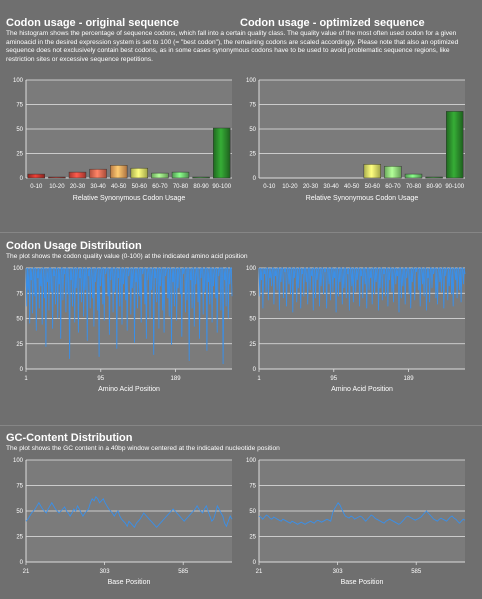  What do you see at coordinates (393, 187) in the screenshot?
I see `x-tick-label: 60-70` at bounding box center [393, 187].